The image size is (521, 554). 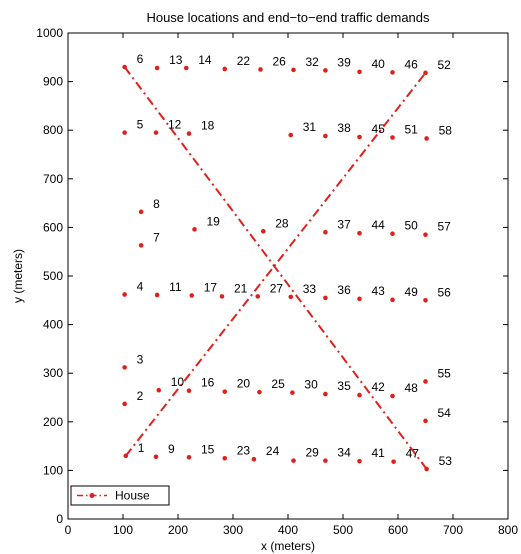 I want to click on y-tick-labels: 0 100 200 300 400 500 600 700 800 900 1000, so click(x=49, y=276).